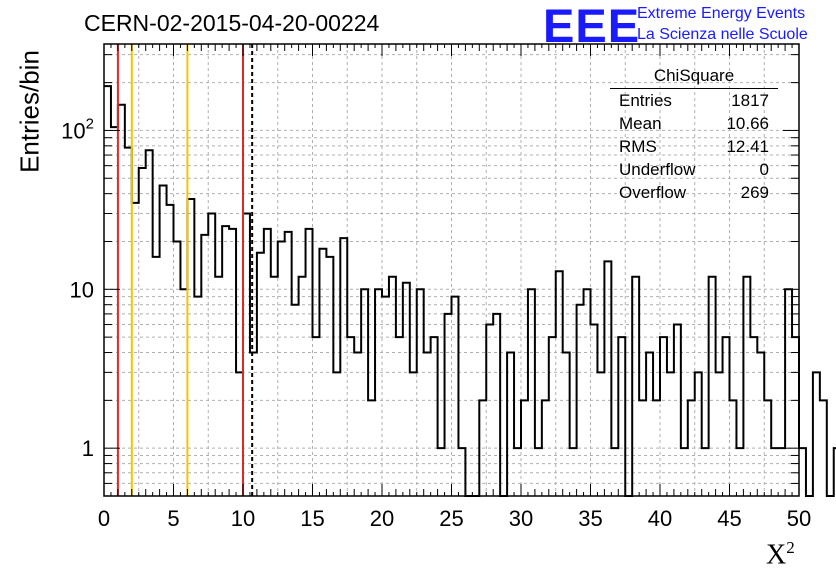 The image size is (836, 572). I want to click on stats-value: 269, so click(754, 192).